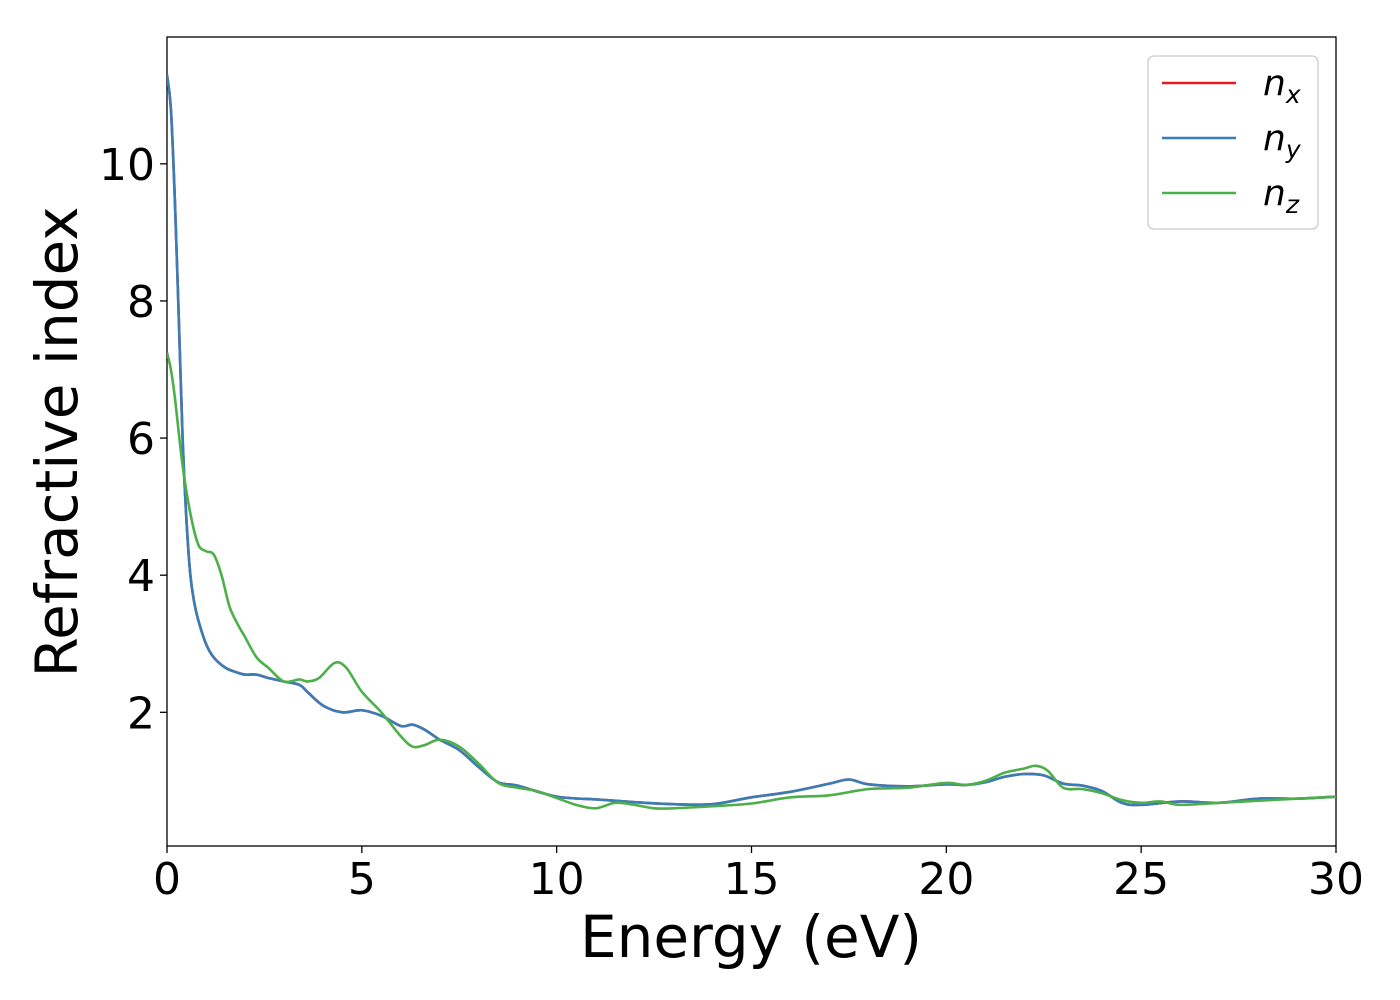 The height and width of the screenshot is (1000, 1400). I want to click on y-tick-label: 10, so click(127, 165).